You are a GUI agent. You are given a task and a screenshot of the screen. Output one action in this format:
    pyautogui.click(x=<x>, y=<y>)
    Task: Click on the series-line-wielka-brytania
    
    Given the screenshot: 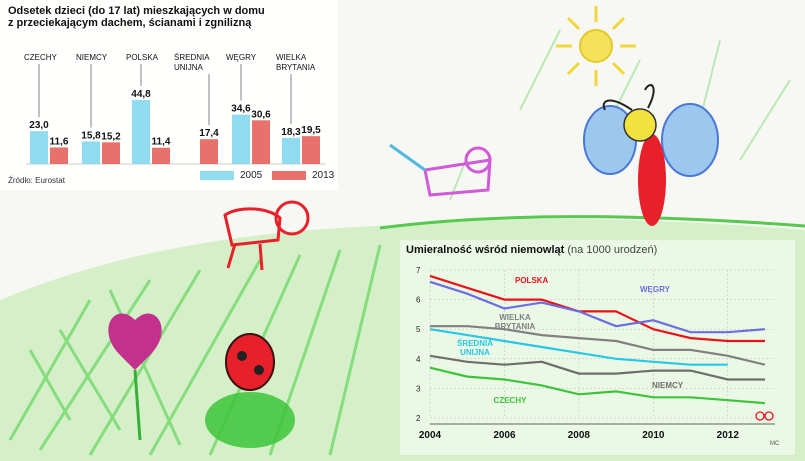 What is the action you would take?
    pyautogui.click(x=598, y=345)
    